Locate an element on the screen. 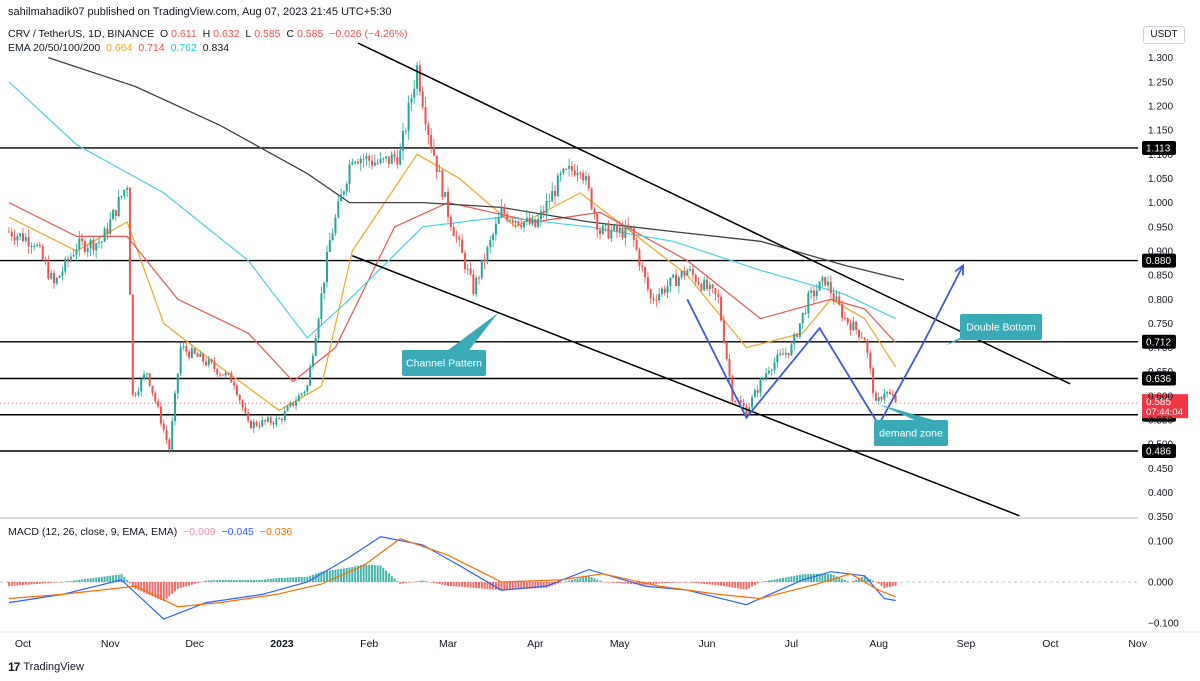 Image resolution: width=1200 pixels, height=681 pixels. time-tick-label: Feb is located at coordinates (369, 644).